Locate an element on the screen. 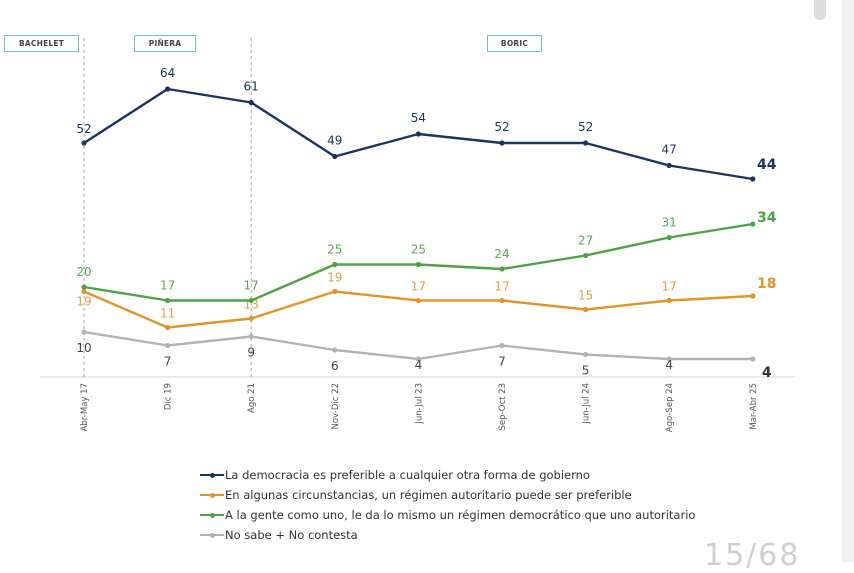  data-label: 49 is located at coordinates (334, 141).